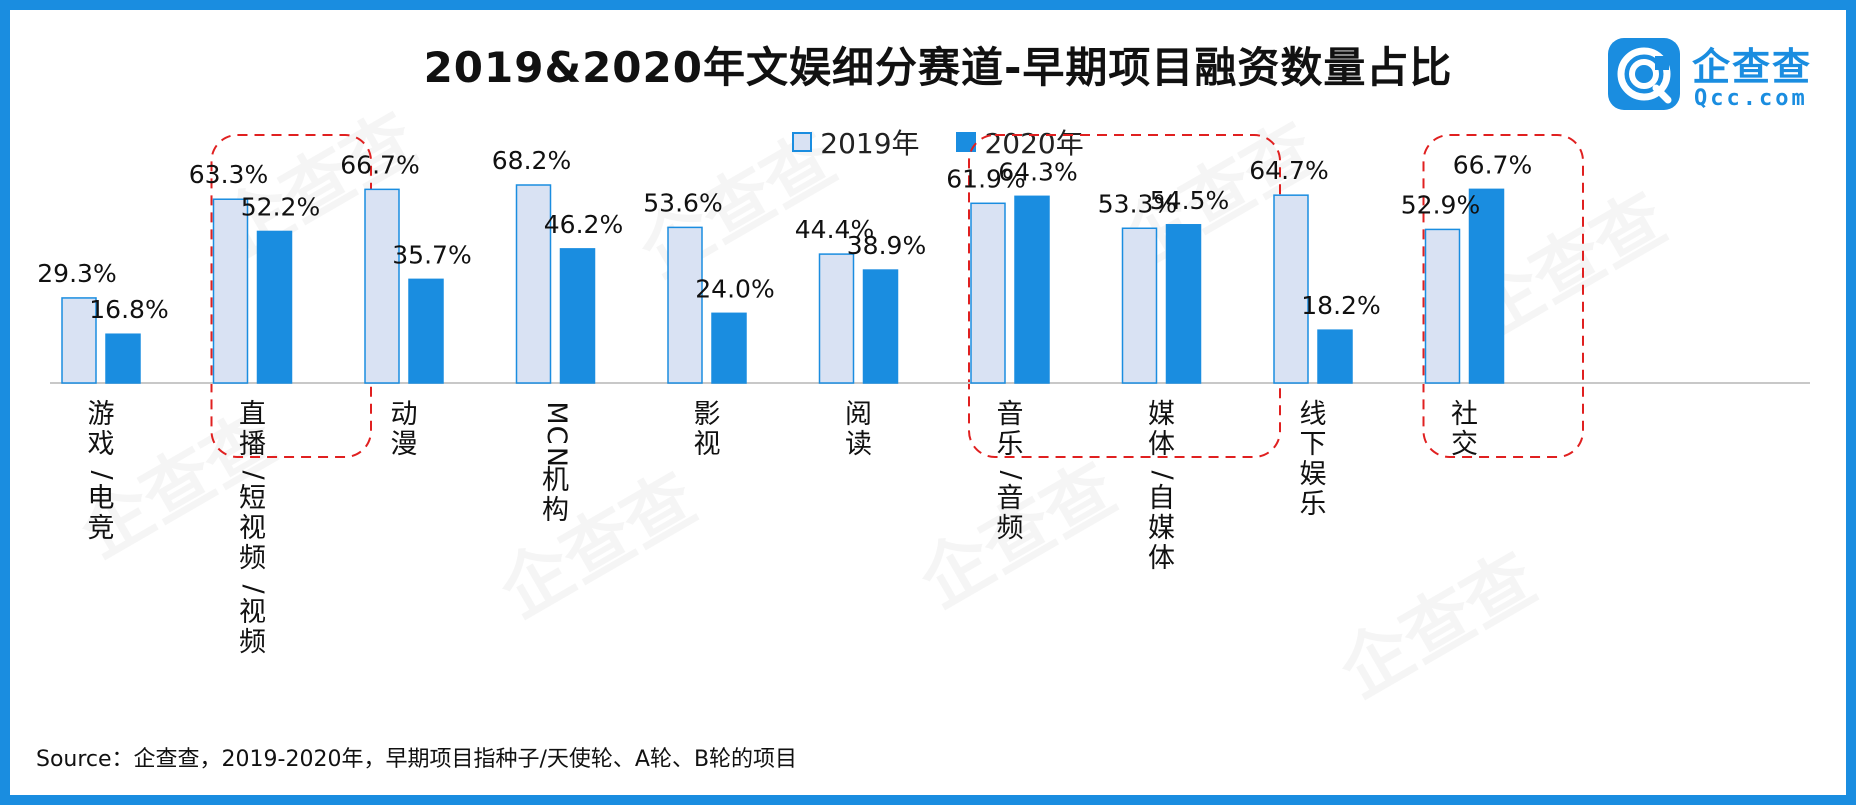 Image resolution: width=1856 pixels, height=805 pixels. What do you see at coordinates (1464, 444) in the screenshot?
I see `svg-text: 交` at bounding box center [1464, 444].